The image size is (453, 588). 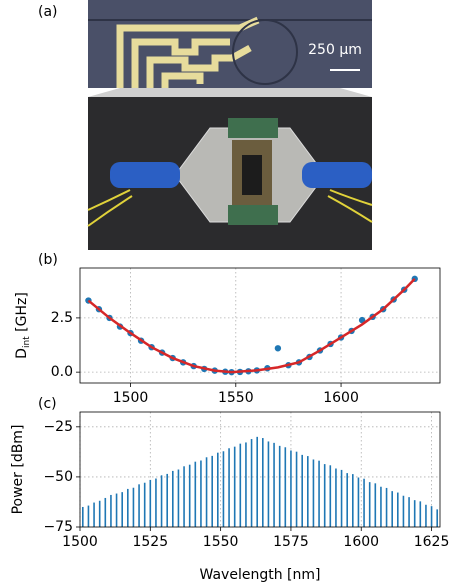 What do you see at coordinates (27, 342) in the screenshot?
I see `y-label-sub: int` at bounding box center [27, 342].